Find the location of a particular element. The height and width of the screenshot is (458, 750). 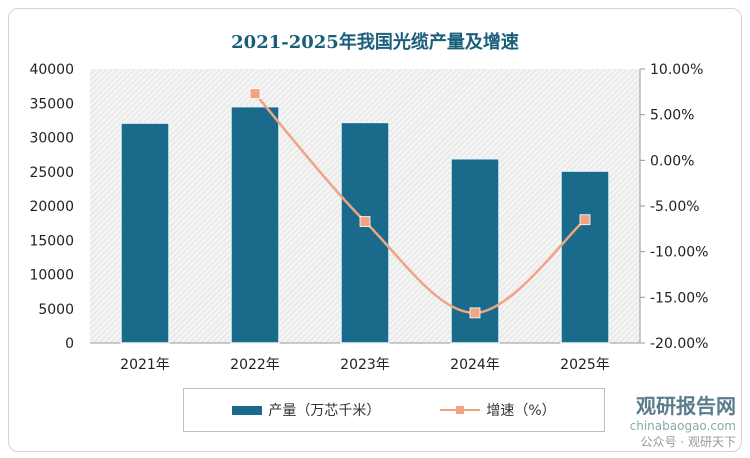

legend: 产量（万芯千米） 增速（%） is located at coordinates (394, 410).